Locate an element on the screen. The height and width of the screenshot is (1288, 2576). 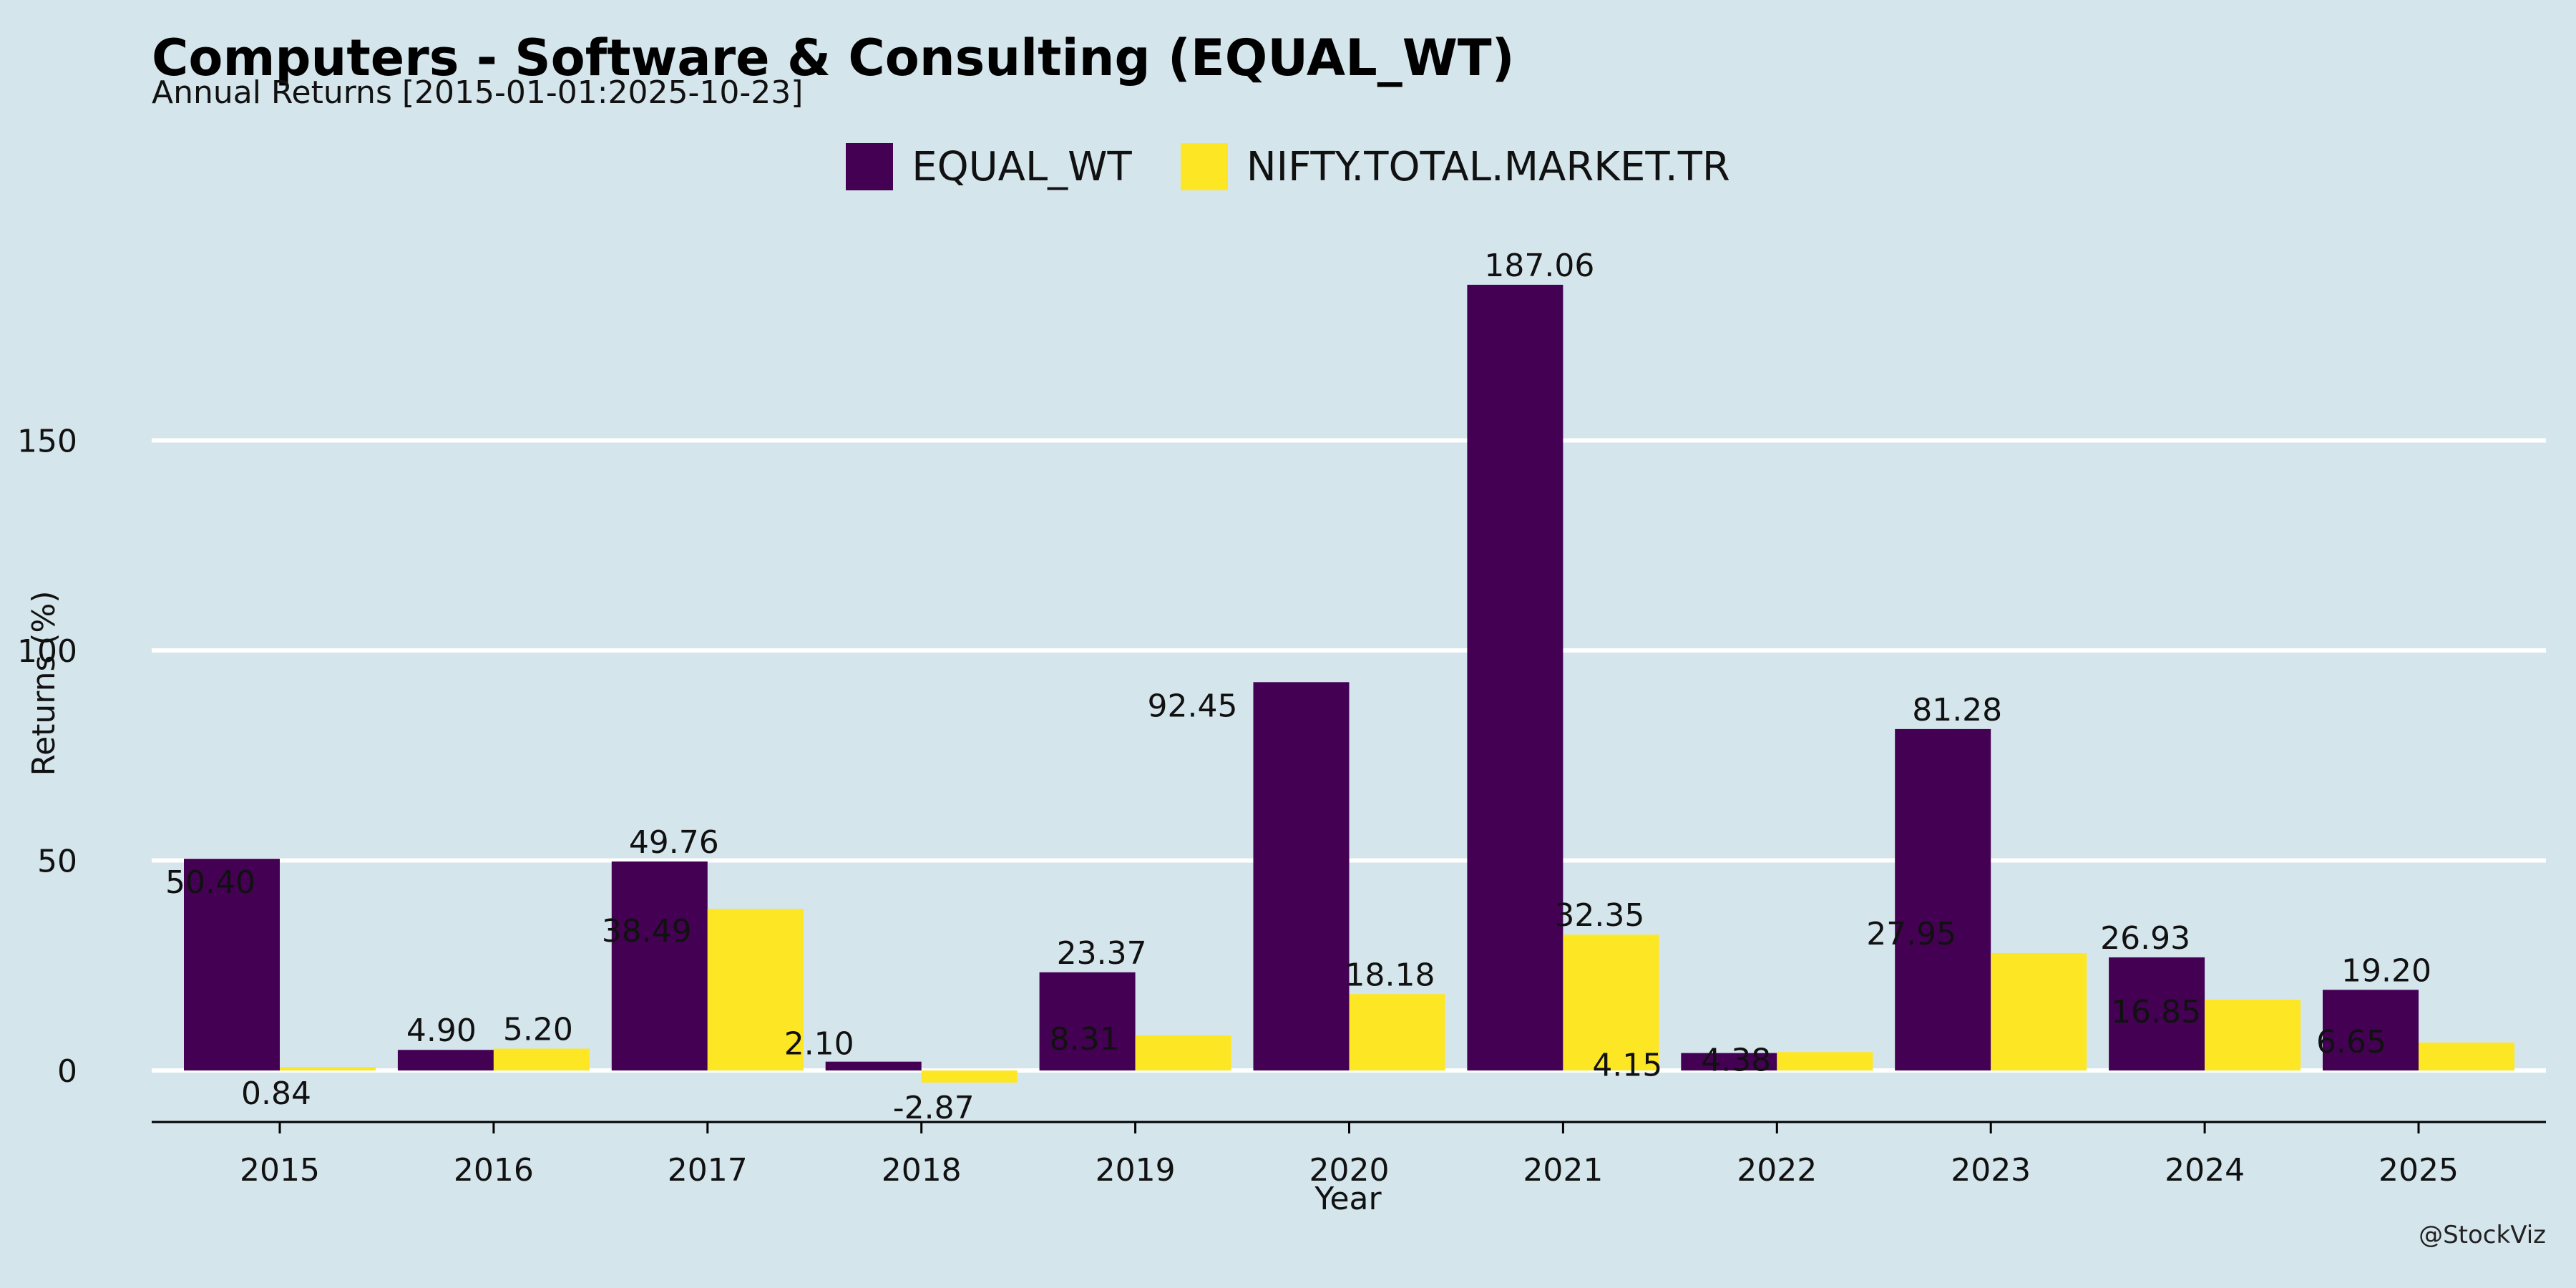
data-label-equal-wt: 187.06 is located at coordinates (1539, 266).